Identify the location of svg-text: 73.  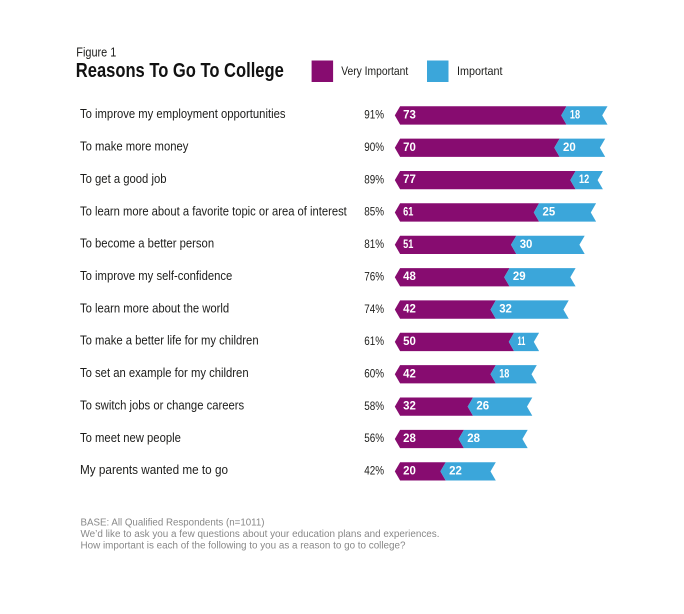
(409, 114).